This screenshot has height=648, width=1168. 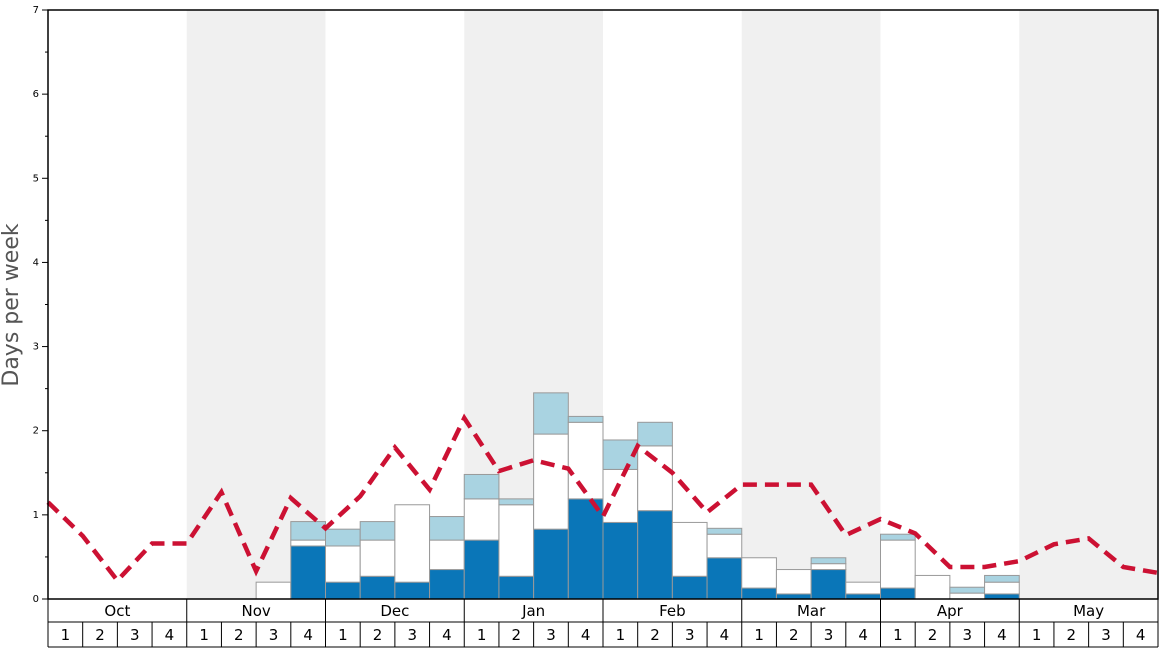 What do you see at coordinates (36, 94) in the screenshot?
I see `y-tick-label: 6` at bounding box center [36, 94].